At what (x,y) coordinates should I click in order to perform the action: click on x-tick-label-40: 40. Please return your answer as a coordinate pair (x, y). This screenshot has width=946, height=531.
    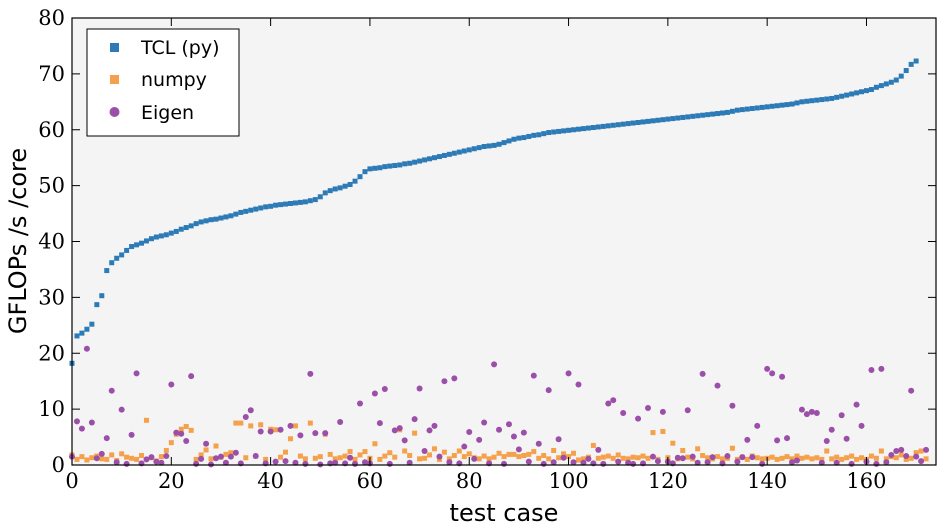
    Looking at the image, I should click on (270, 481).